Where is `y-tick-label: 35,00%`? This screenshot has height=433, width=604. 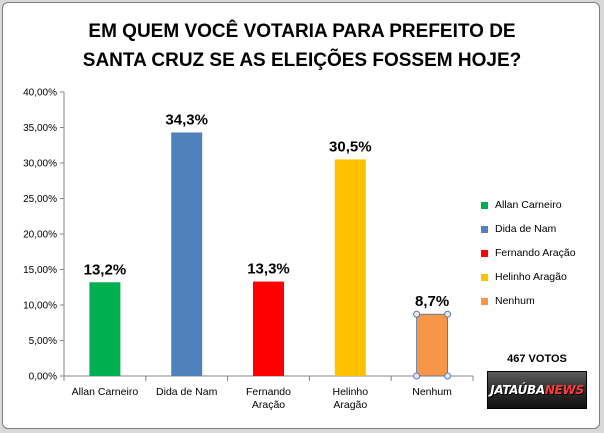 y-tick-label: 35,00% is located at coordinates (40, 128).